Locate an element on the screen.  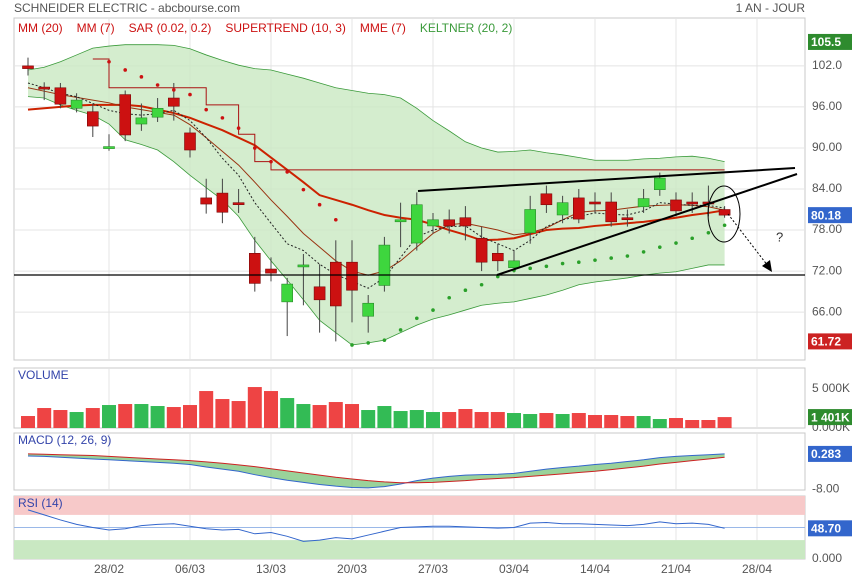
legend-entry: MM (7) is located at coordinates (96, 28).